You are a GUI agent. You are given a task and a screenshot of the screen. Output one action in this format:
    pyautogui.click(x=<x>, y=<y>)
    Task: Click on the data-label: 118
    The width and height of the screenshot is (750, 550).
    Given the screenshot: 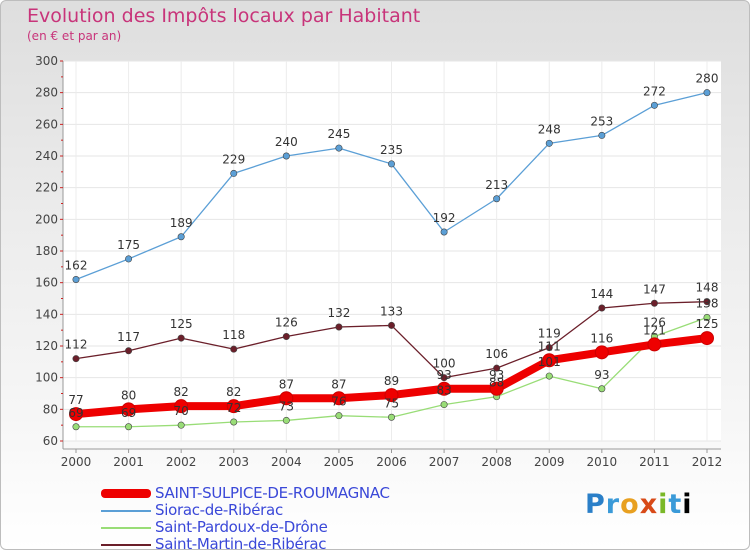 What is the action you would take?
    pyautogui.click(x=233, y=335)
    